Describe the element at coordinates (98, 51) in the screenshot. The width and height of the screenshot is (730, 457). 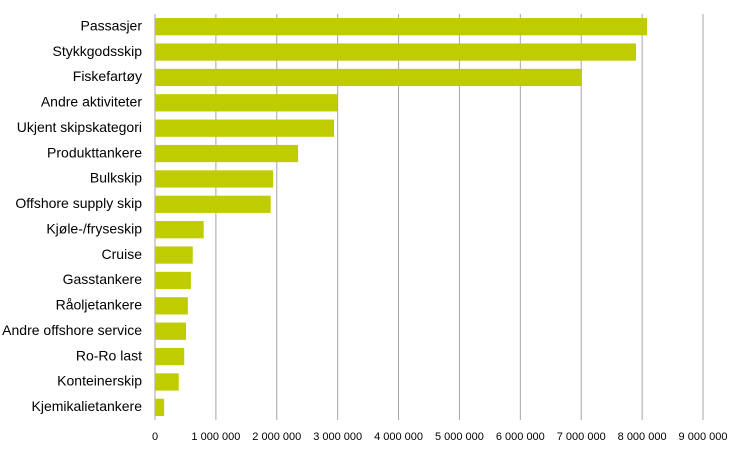
I see `y-tick-label: Stykkgodsskip` at that location.